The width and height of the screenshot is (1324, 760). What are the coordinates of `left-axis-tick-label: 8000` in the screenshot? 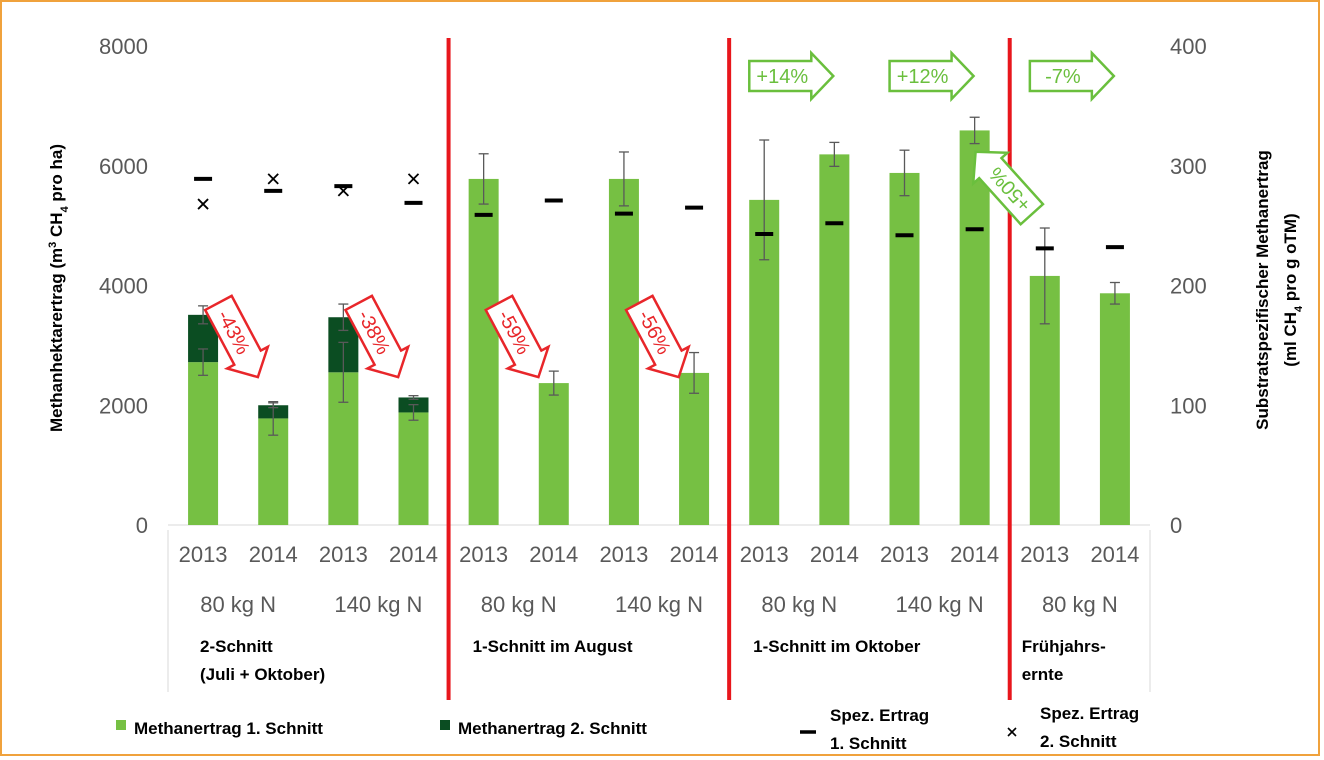 It's located at (123, 46).